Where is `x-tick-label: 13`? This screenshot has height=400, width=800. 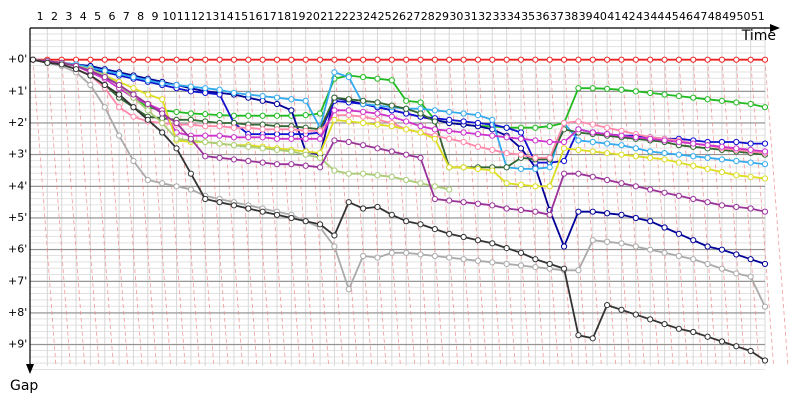 x-tick-label: 13 is located at coordinates (212, 16).